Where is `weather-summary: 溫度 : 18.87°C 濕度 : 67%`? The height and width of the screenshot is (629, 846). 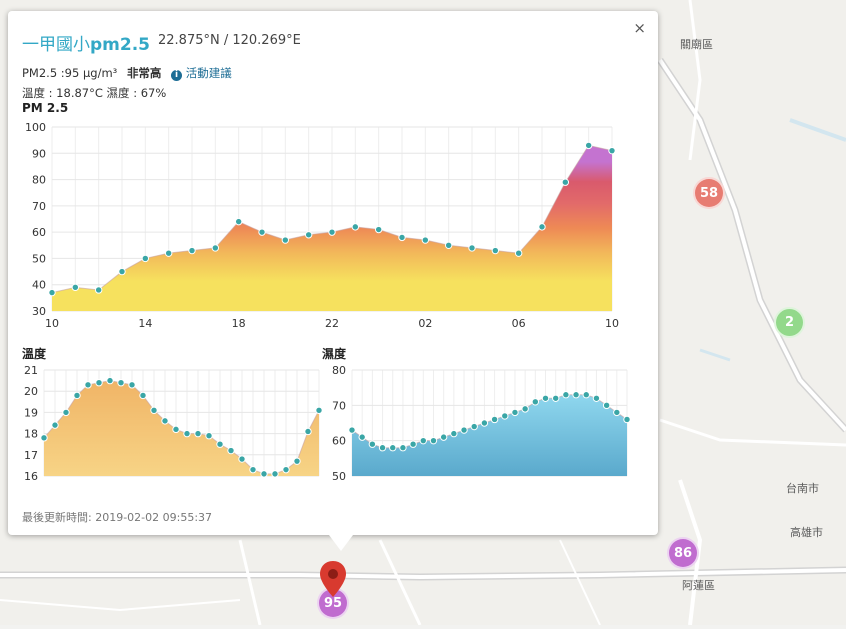
weather-summary: 溫度 : 18.87°C 濕度 : 67% is located at coordinates (94, 93).